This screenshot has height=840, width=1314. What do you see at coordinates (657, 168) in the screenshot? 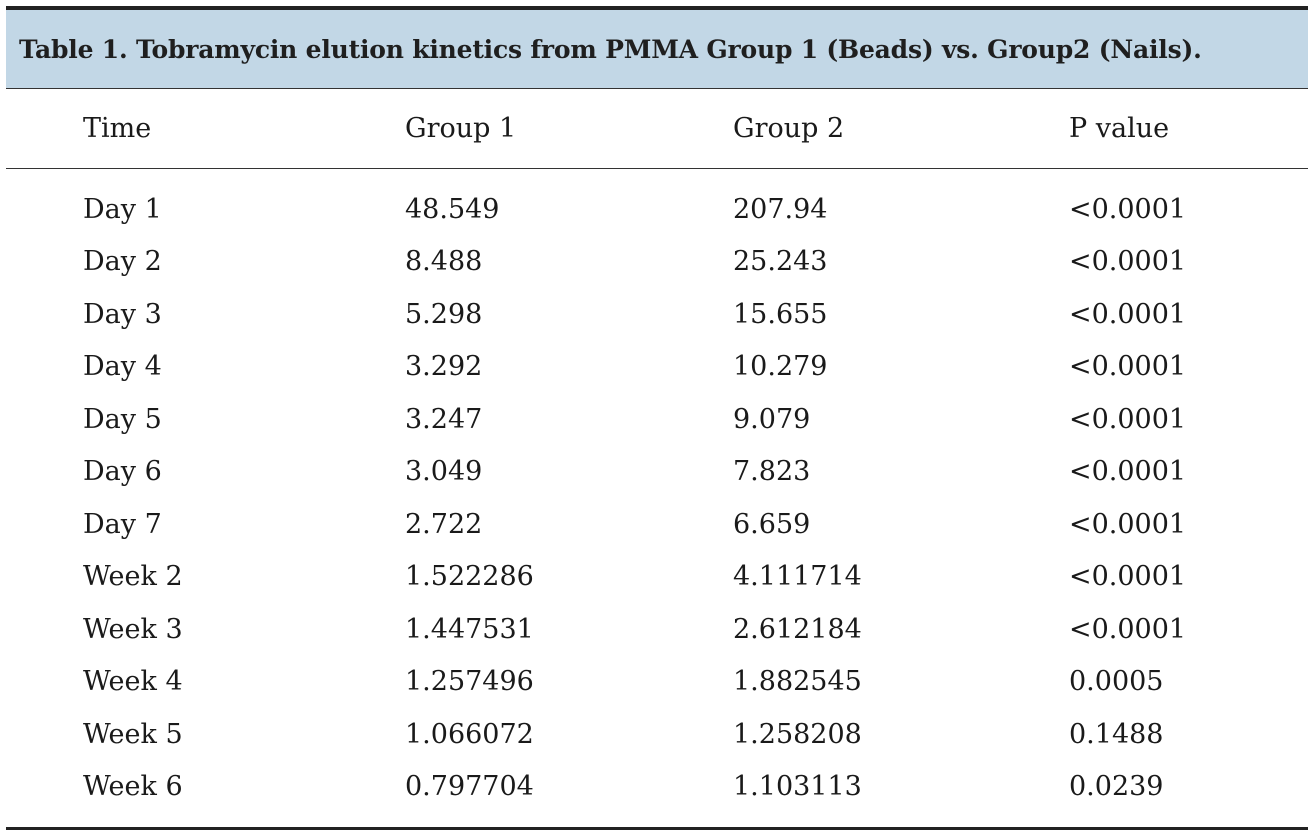
I see `header-rule` at bounding box center [657, 168].